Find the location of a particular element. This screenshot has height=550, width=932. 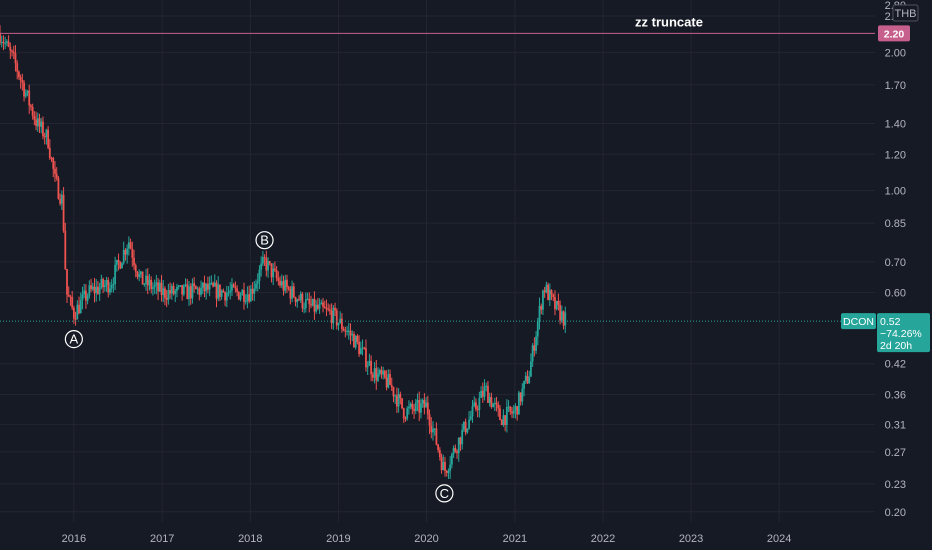

y-tick-label: 1.40 is located at coordinates (895, 125).